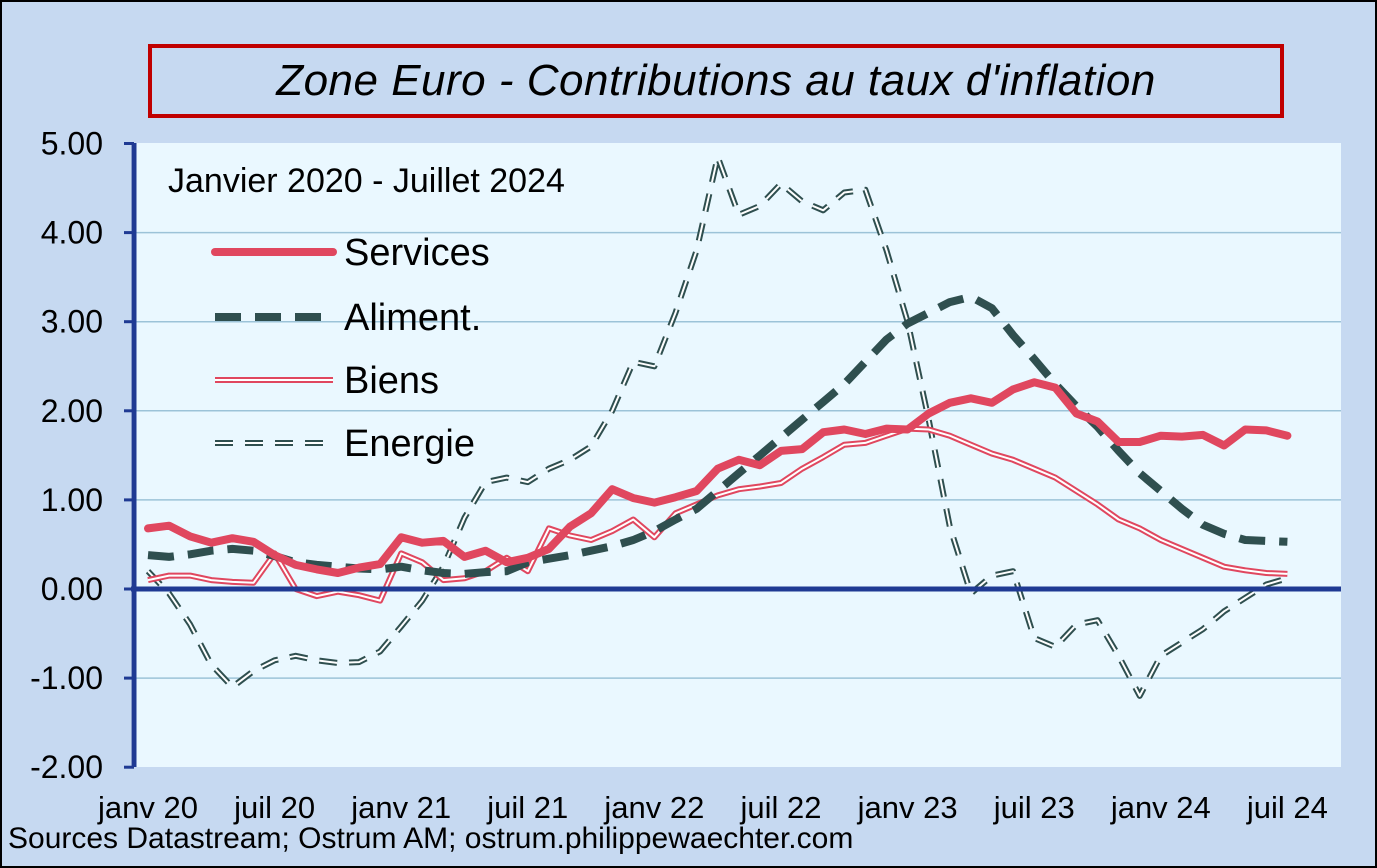 This screenshot has width=1377, height=868. What do you see at coordinates (527, 807) in the screenshot?
I see `x-tick-label: juil 21` at bounding box center [527, 807].